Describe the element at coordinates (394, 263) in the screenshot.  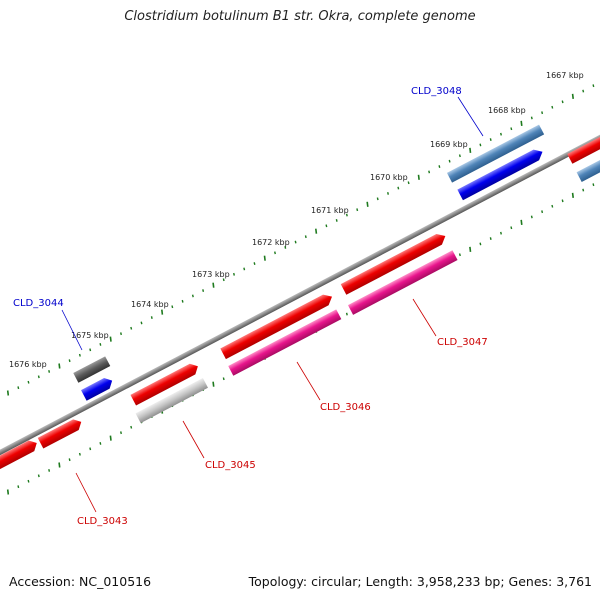
I see `gene-CLD-3047-red` at that location.